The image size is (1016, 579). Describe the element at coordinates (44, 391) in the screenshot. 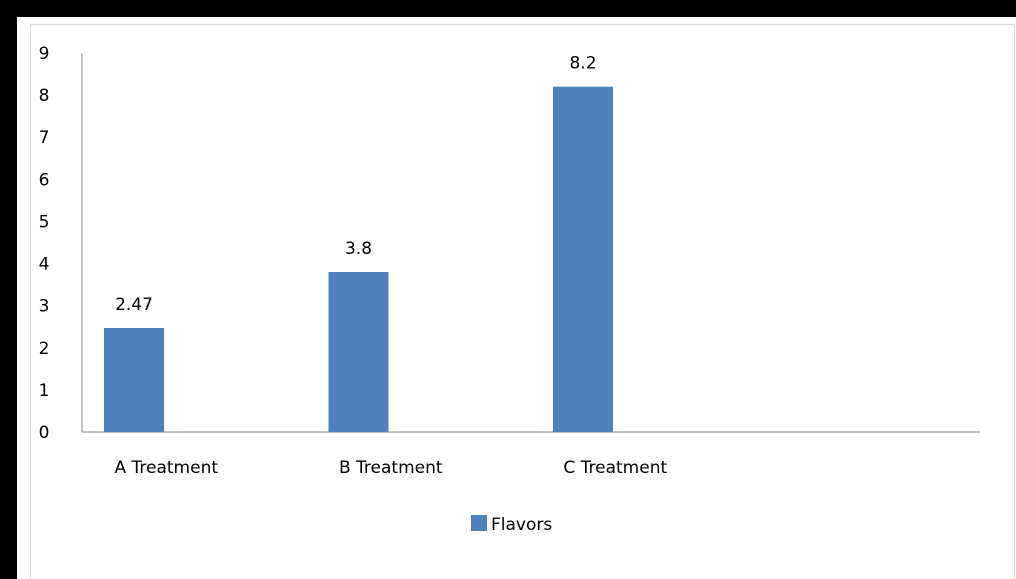

I see `y-tick-label: 1` at that location.